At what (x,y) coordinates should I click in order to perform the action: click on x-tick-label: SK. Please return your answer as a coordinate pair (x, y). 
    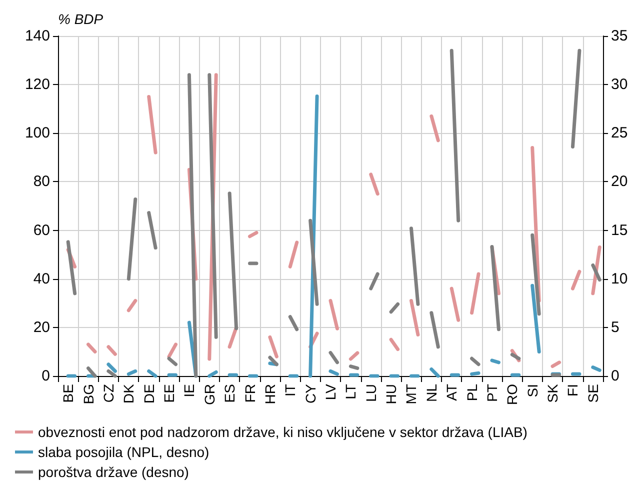
    Looking at the image, I should click on (552, 393).